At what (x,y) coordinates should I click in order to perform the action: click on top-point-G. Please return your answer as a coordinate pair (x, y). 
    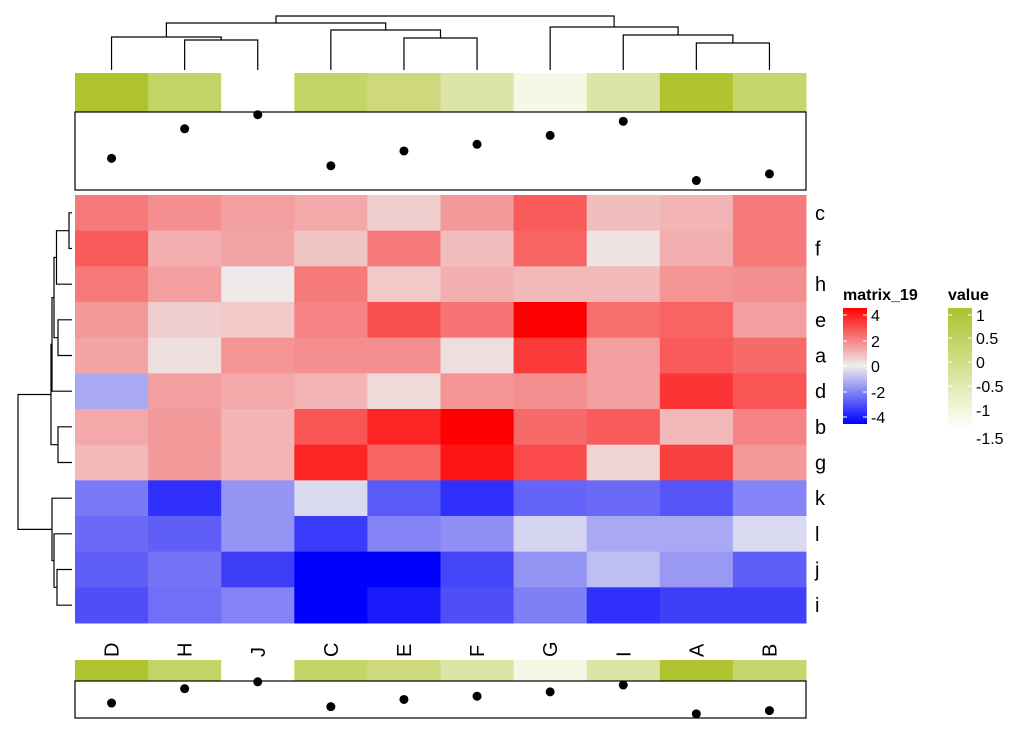
    Looking at the image, I should click on (550, 135).